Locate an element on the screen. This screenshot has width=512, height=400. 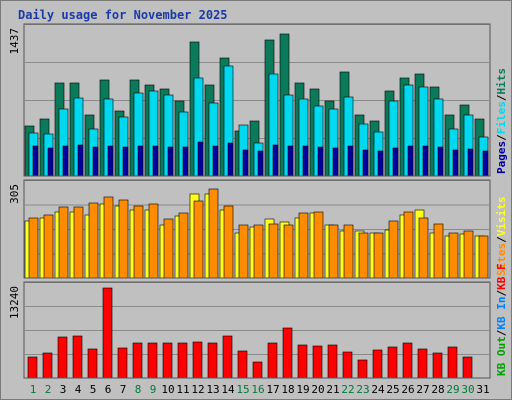
day-label: 18 is located at coordinates (287, 389).